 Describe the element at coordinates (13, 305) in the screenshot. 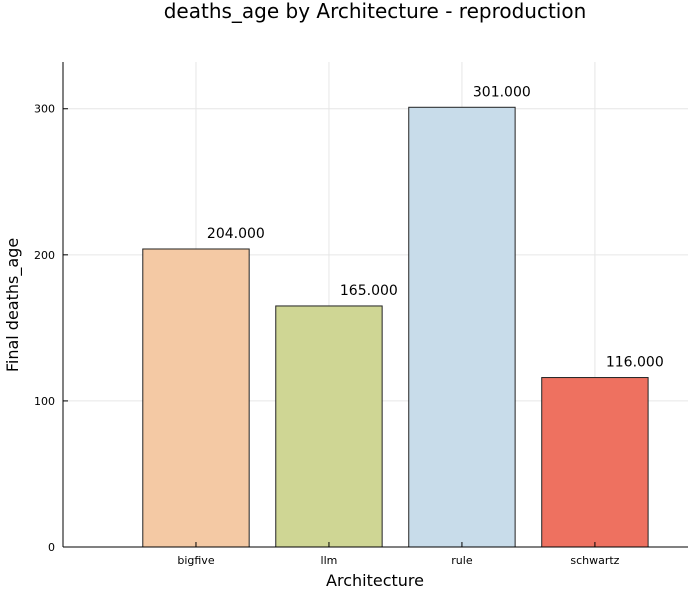

I see `y-axis-label: Final deaths_age` at that location.